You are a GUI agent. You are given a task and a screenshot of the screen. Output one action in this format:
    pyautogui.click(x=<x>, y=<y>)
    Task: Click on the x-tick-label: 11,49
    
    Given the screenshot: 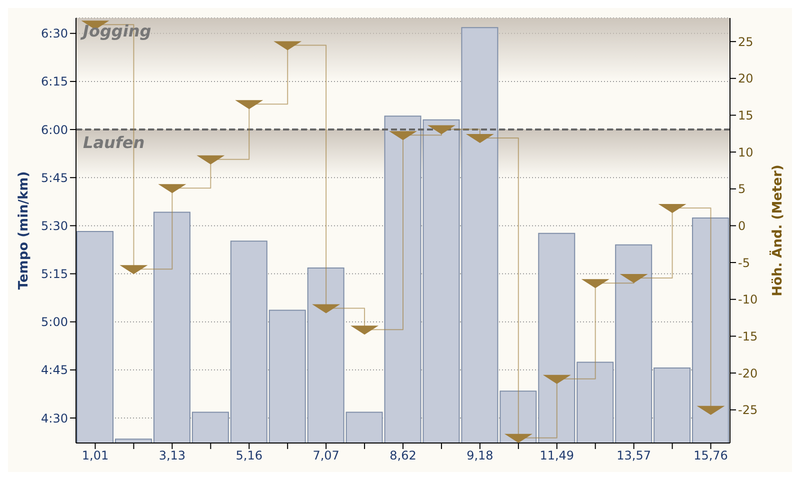 What is the action you would take?
    pyautogui.click(x=557, y=455)
    